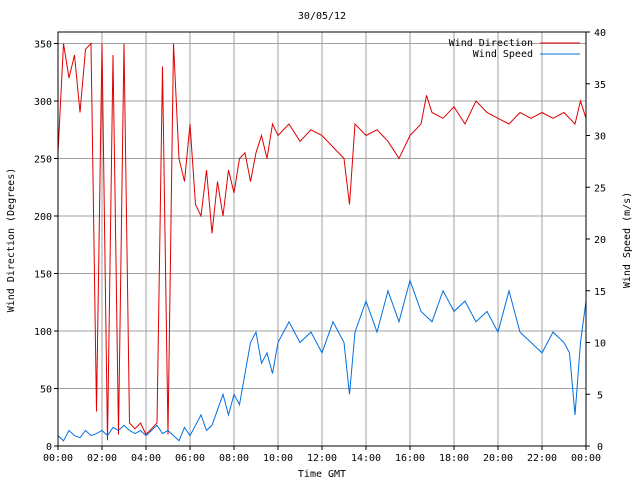  I want to click on x-tick-label: 08:00, so click(234, 458).